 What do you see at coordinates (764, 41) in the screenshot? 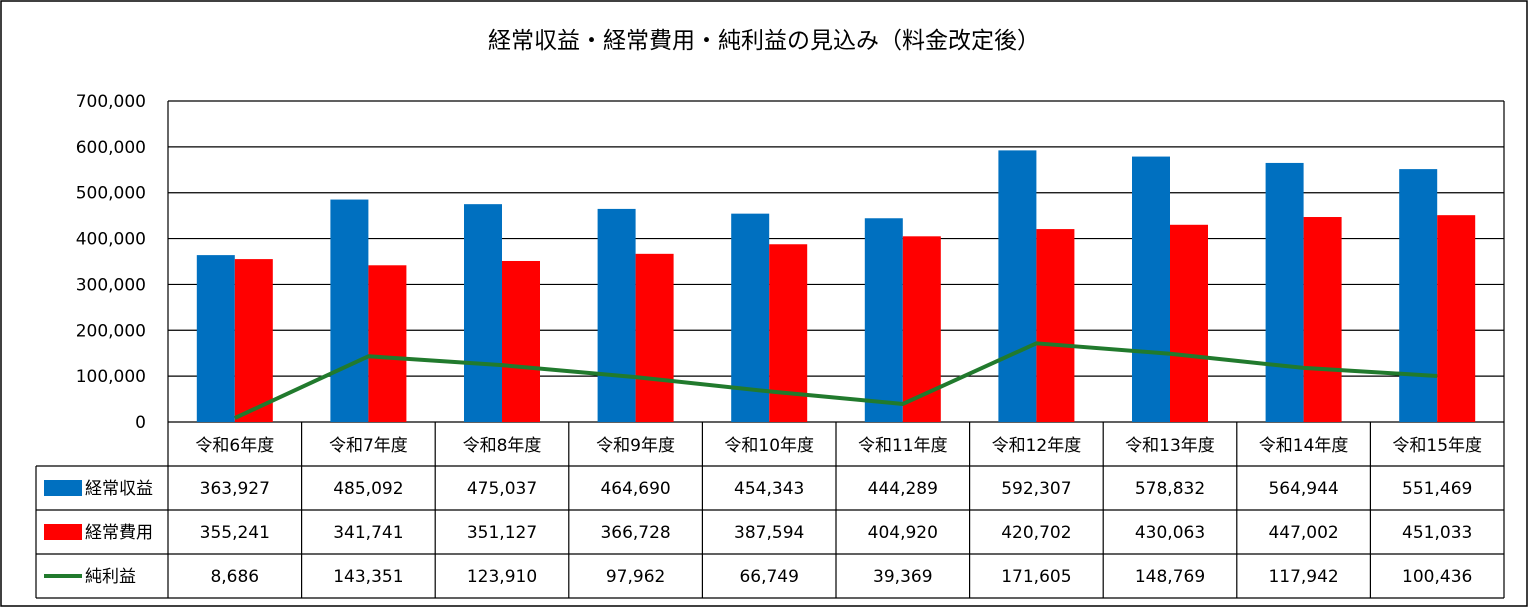
I see `chart-title: 経常収益・経常費用・純利益の見込み（料金改定後）` at bounding box center [764, 41].